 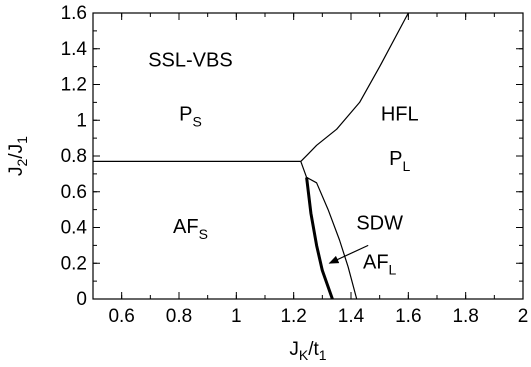 What do you see at coordinates (307, 351) in the screenshot?
I see `x-axis-label: JK/t1` at bounding box center [307, 351].